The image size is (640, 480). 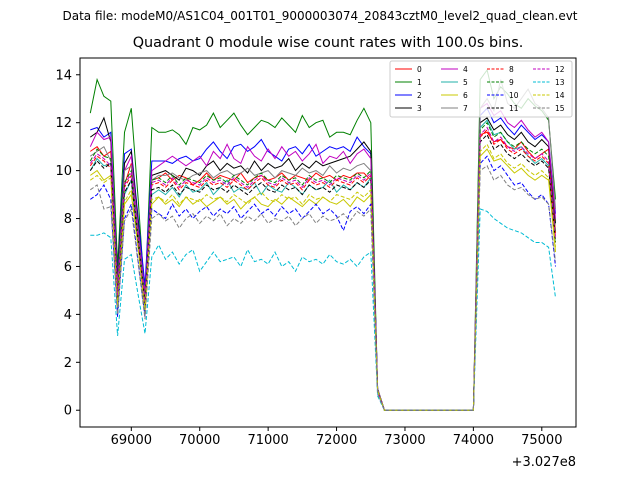 What do you see at coordinates (404, 440) in the screenshot?
I see `x-tick-label: 73000` at bounding box center [404, 440].